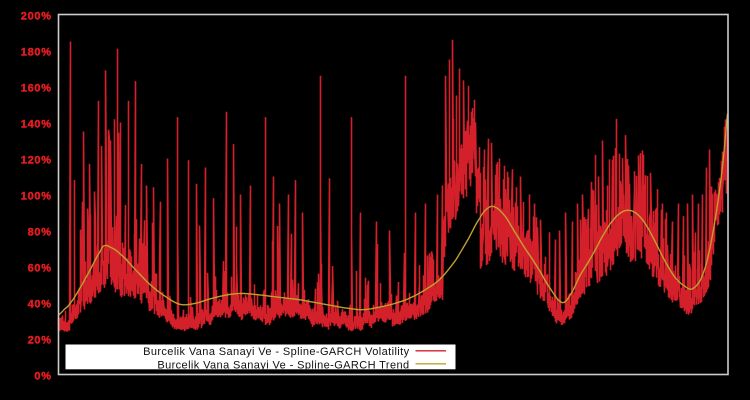  I want to click on svg-text: 80%, so click(40, 233).